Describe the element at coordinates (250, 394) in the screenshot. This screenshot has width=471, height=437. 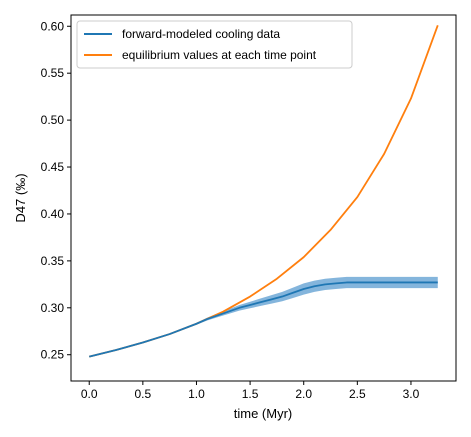
I see `x-tick-label: 1.5` at that location.